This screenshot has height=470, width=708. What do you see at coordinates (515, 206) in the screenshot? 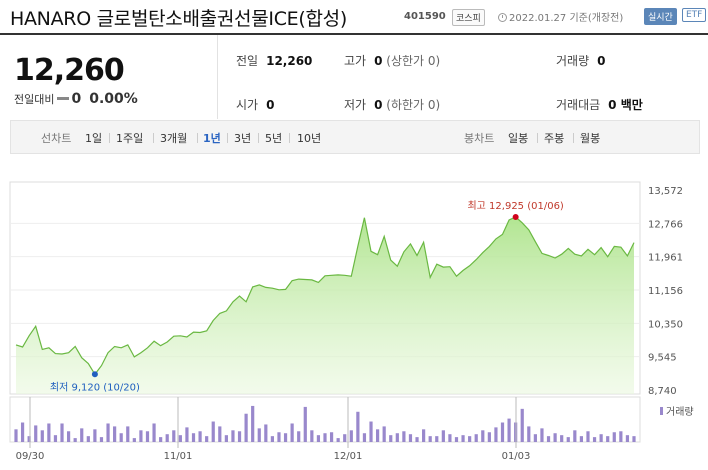
I see `high-annotation: 최고 12,925 (01/06)` at bounding box center [515, 206].